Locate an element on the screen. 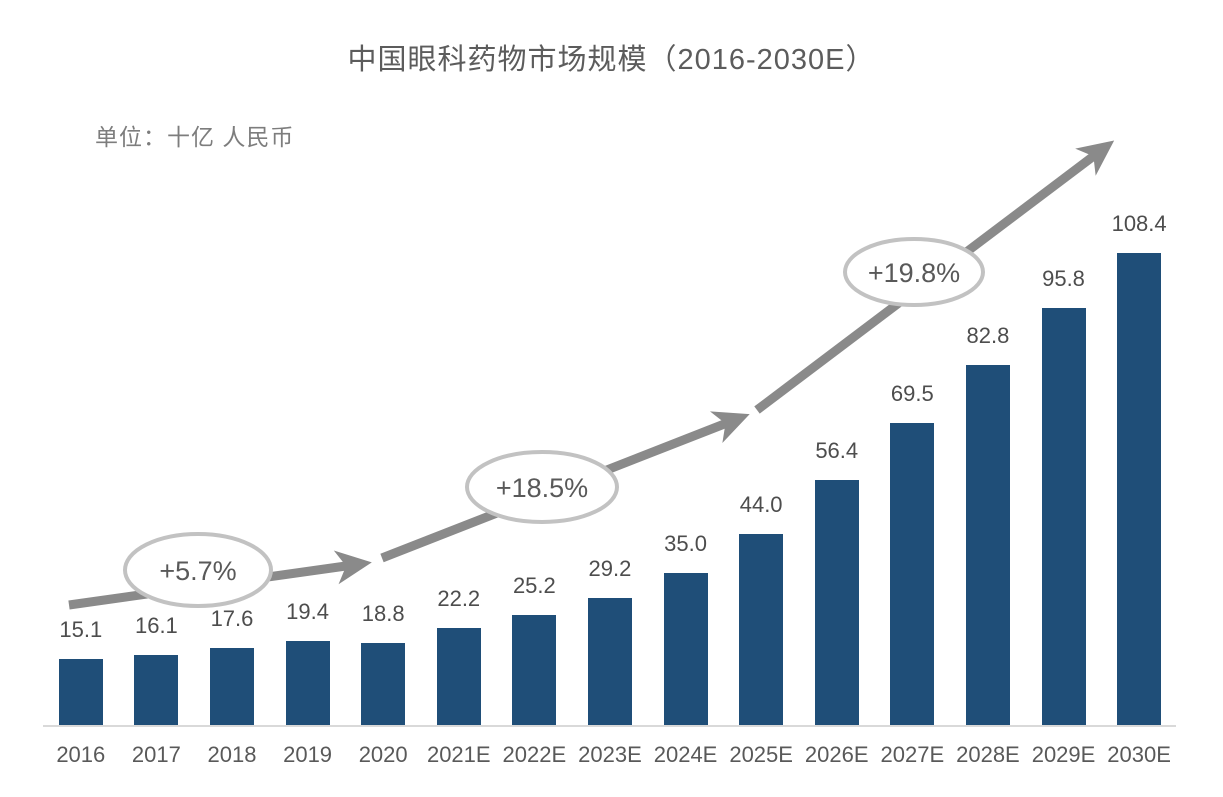 This screenshot has width=1223, height=797. bar-column-2027E: 69.5 is located at coordinates (913, 553).